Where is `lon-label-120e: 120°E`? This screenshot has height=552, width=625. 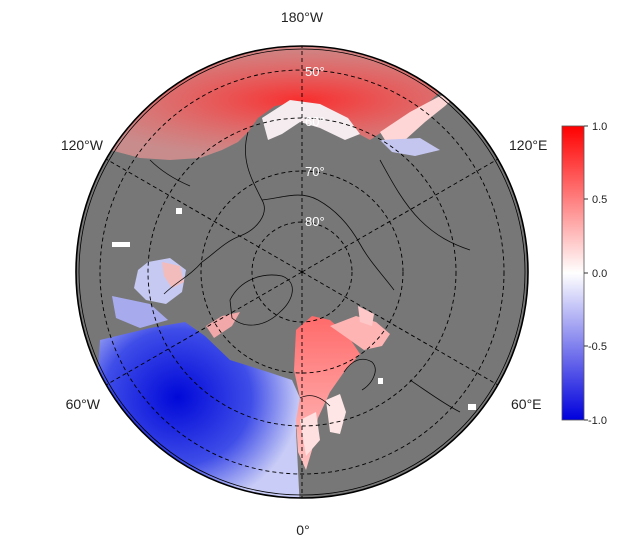 lon-label-120e: 120°E is located at coordinates (528, 145).